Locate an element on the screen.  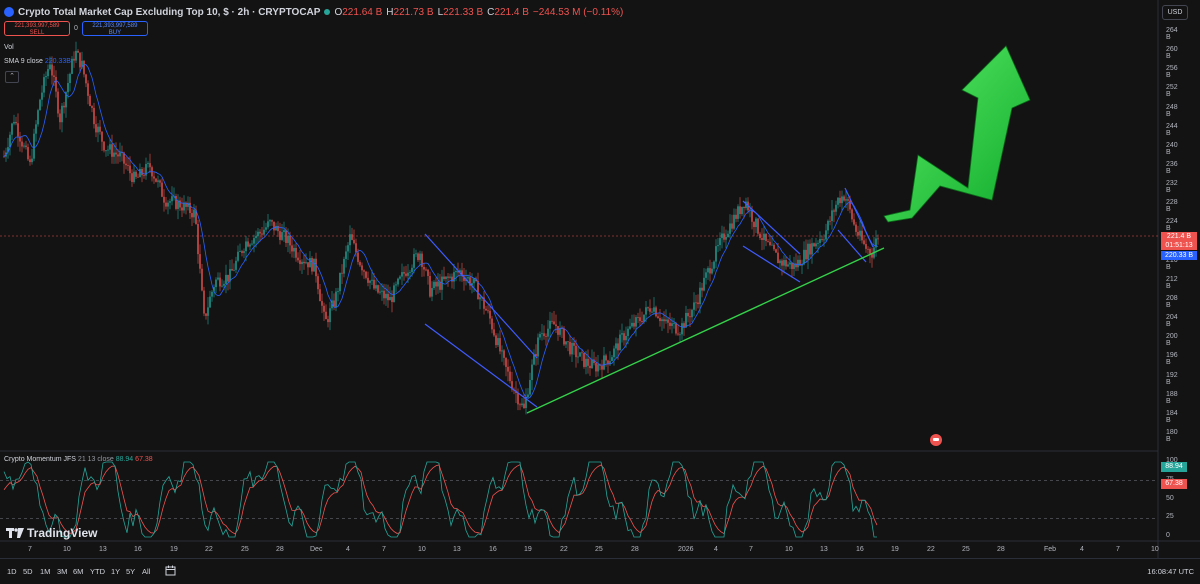
oscillator-tick-label: 100 is located at coordinates (1172, 460).